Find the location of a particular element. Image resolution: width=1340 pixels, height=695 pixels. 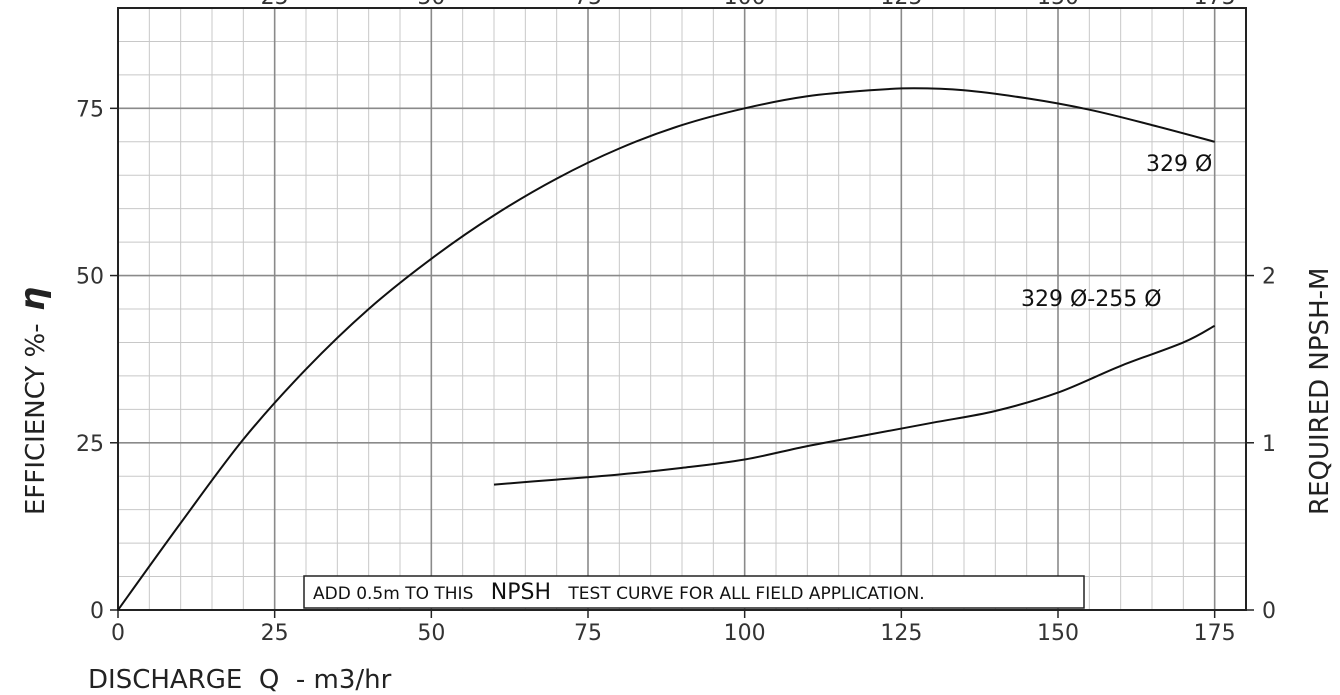

efficiency-symbol: η is located at coordinates (33, 299).